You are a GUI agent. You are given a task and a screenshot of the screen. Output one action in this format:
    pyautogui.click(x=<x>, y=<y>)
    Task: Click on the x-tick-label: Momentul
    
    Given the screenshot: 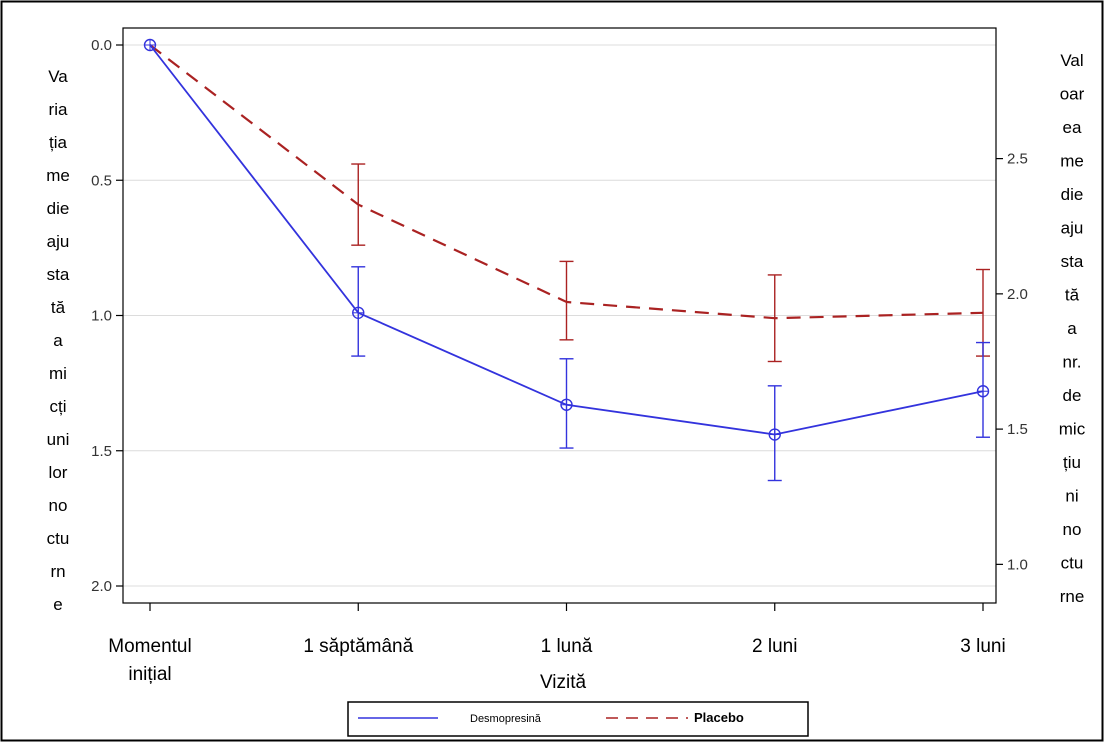 What is the action you would take?
    pyautogui.click(x=149, y=646)
    